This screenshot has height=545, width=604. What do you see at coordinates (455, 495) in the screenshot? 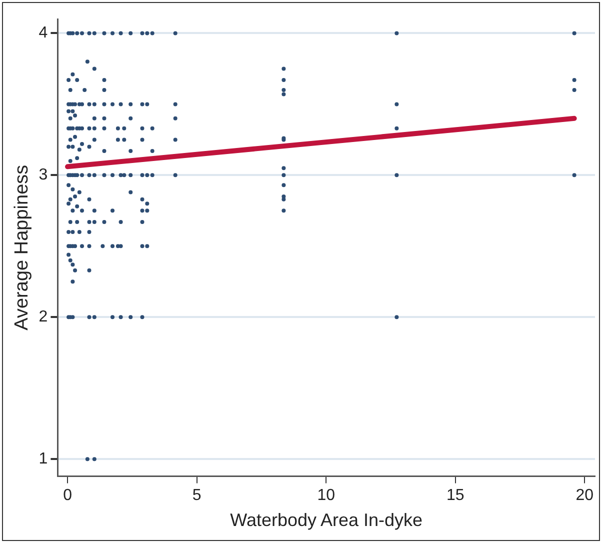
I see `x-tick-label: 15` at bounding box center [455, 495].